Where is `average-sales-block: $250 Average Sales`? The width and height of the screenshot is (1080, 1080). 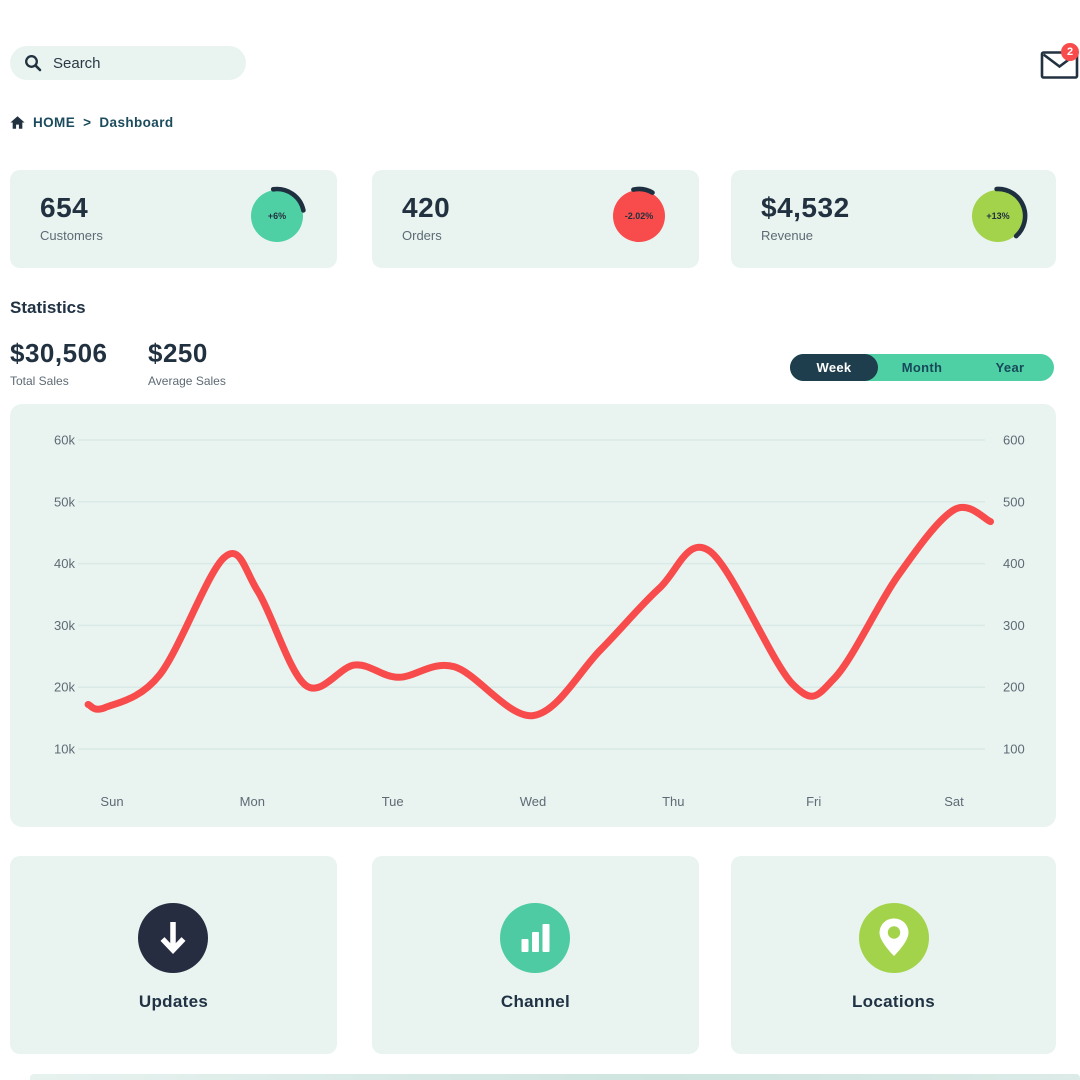 average-sales-block: $250 Average Sales is located at coordinates (187, 363).